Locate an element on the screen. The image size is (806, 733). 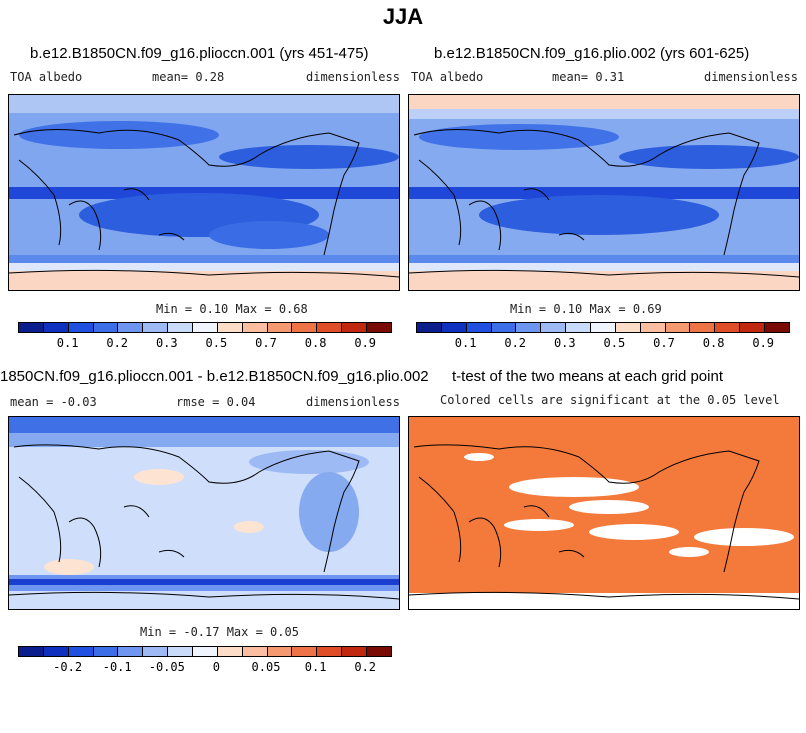
panel3-colorbar-tick-label: -0.05 is located at coordinates (166, 667).